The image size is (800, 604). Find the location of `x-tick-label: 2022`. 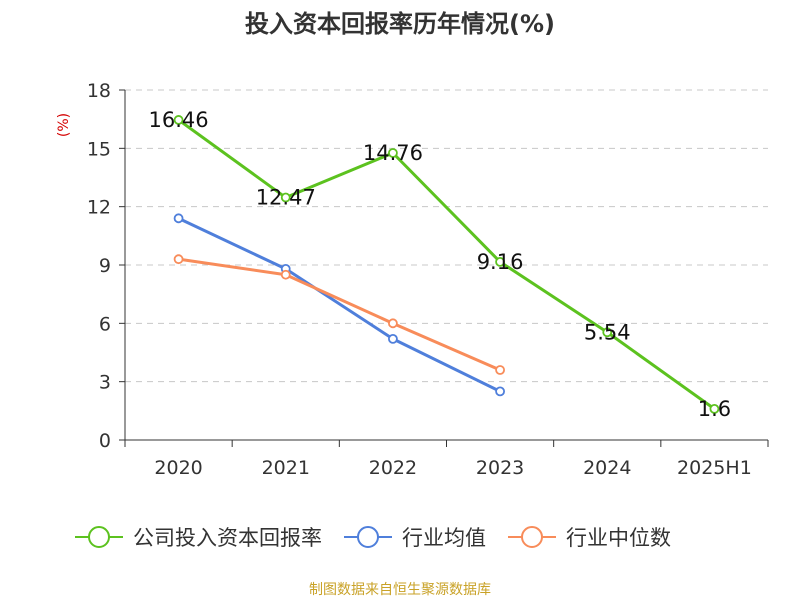

x-tick-label: 2022 is located at coordinates (393, 468).